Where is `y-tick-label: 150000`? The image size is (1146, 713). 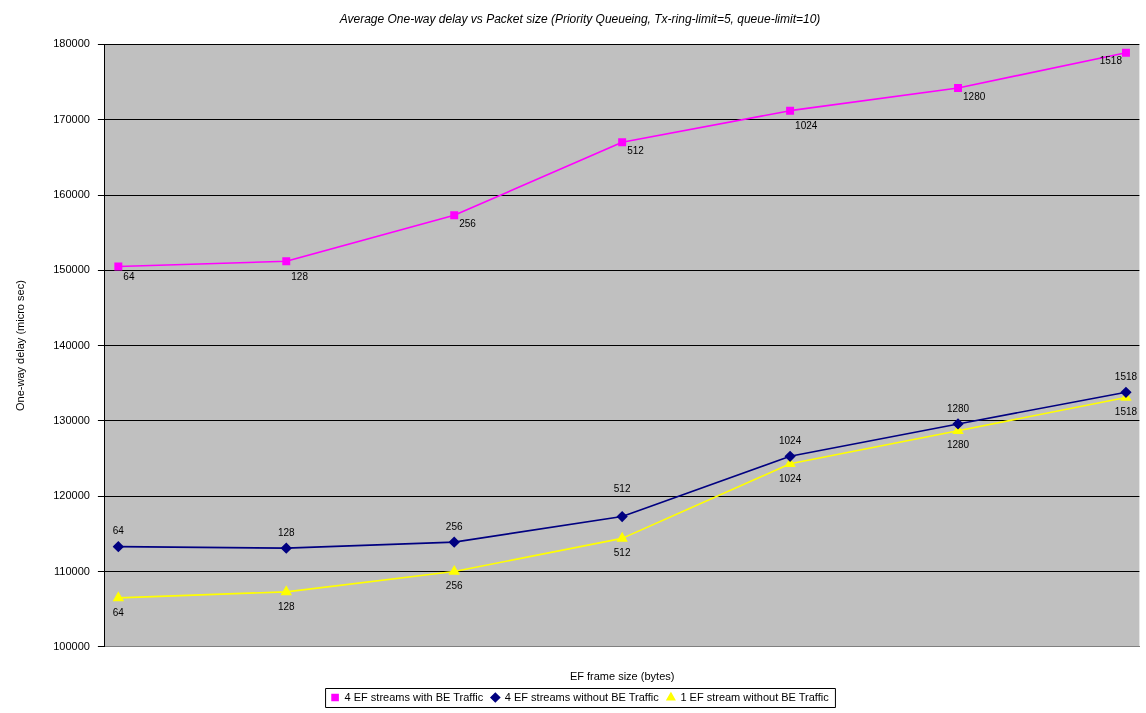 y-tick-label: 150000 is located at coordinates (71, 269).